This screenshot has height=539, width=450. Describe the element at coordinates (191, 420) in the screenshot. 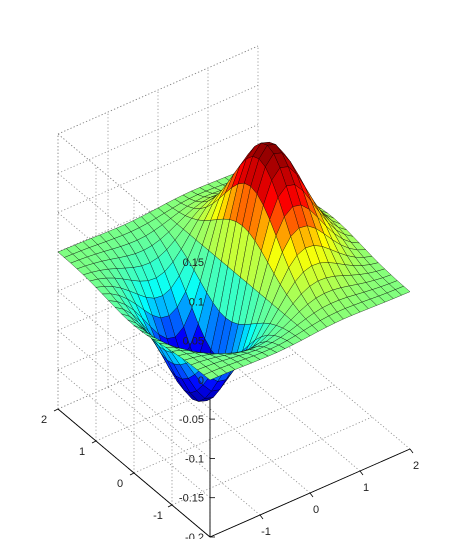

I see `z-tick-label: -0.05` at that location.